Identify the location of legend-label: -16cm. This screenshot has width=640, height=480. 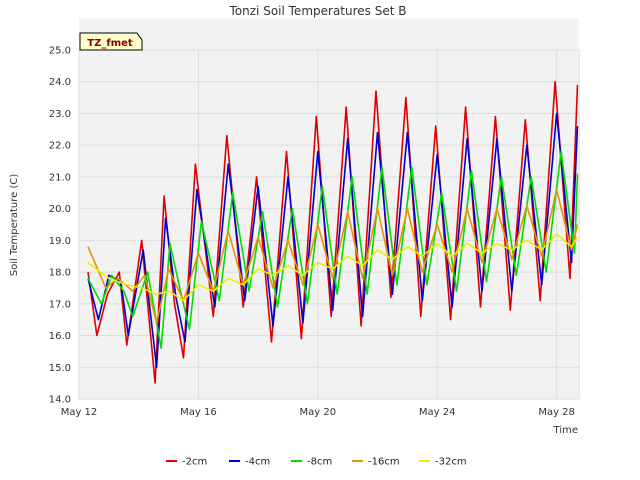
(384, 462).